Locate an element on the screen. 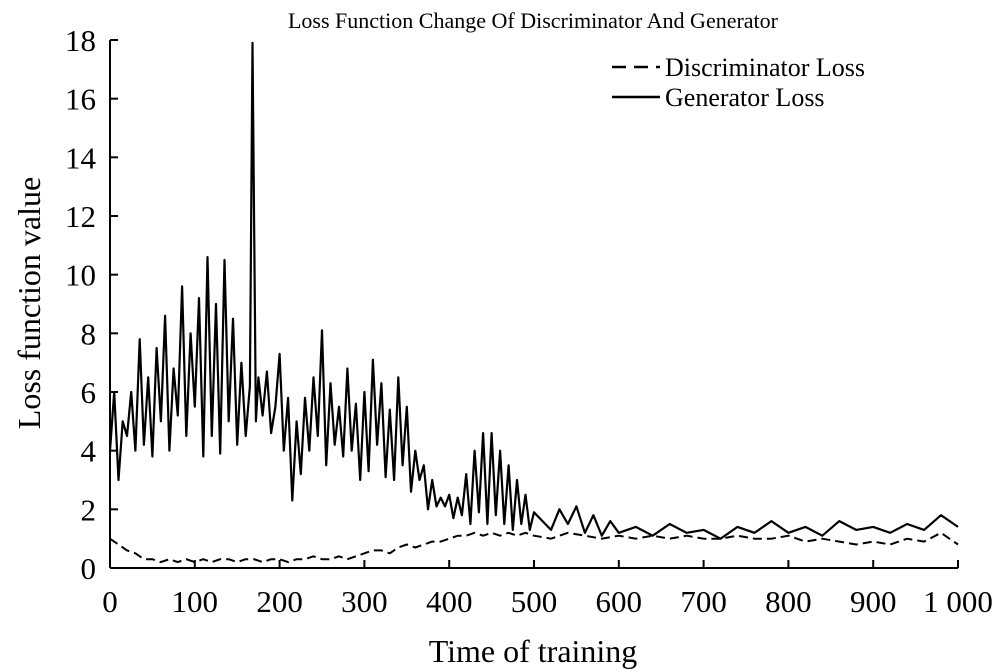 The image size is (1000, 672). x-tick-label: 700 is located at coordinates (703, 601).